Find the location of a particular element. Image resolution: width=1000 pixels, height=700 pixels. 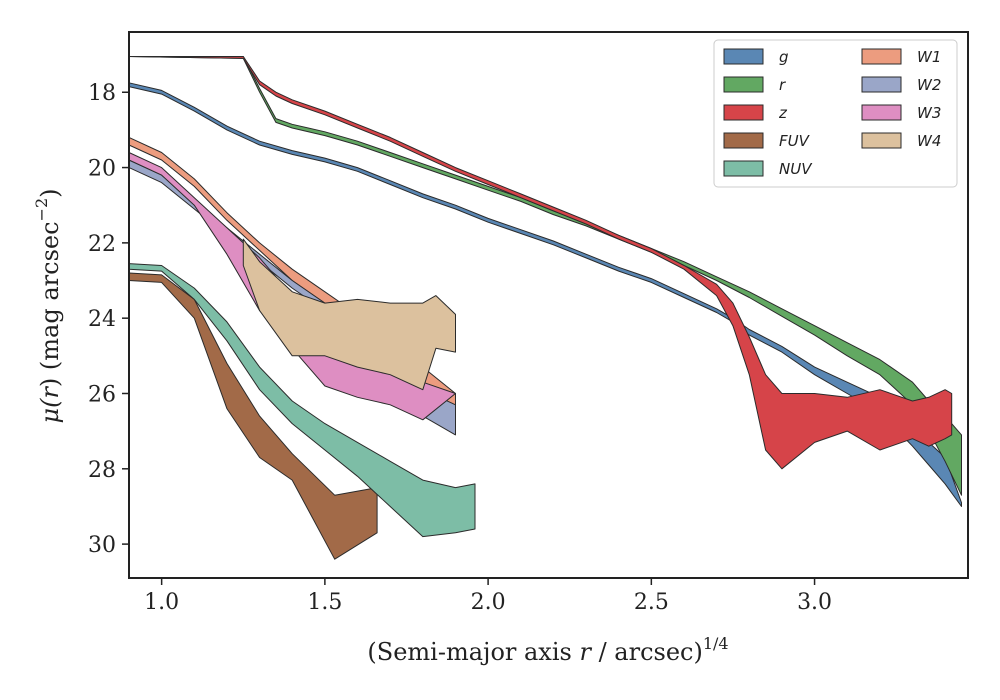

band-w4 is located at coordinates (349, 314).